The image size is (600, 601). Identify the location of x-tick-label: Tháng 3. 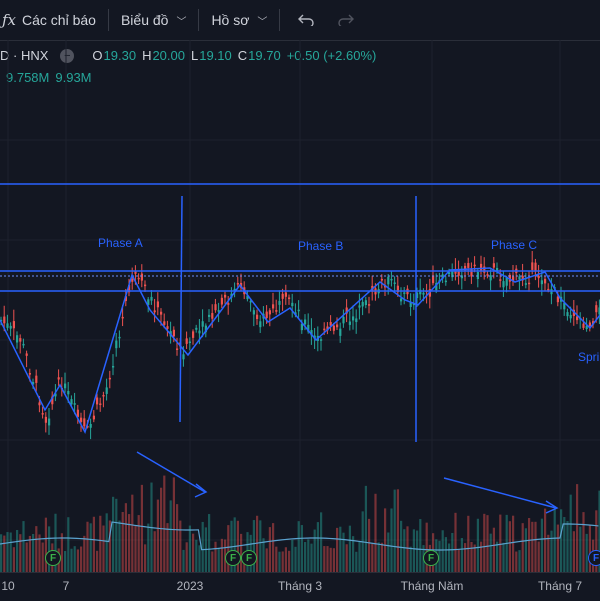
(300, 586).